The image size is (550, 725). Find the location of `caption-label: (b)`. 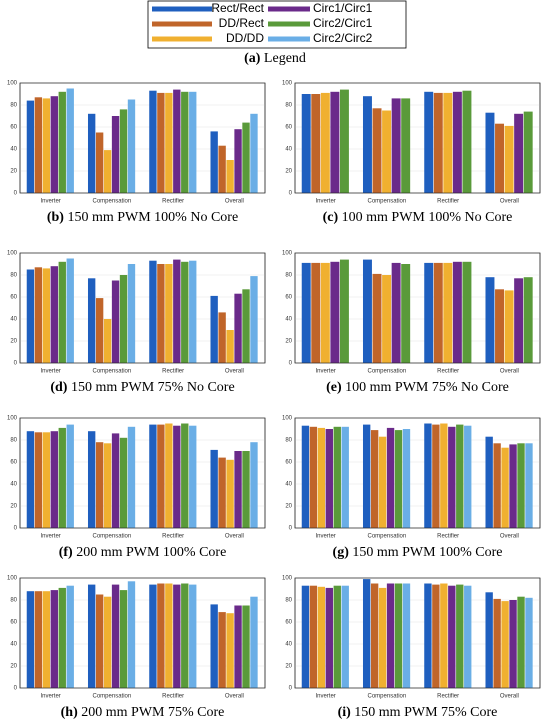

caption-label: (b) is located at coordinates (55, 217).